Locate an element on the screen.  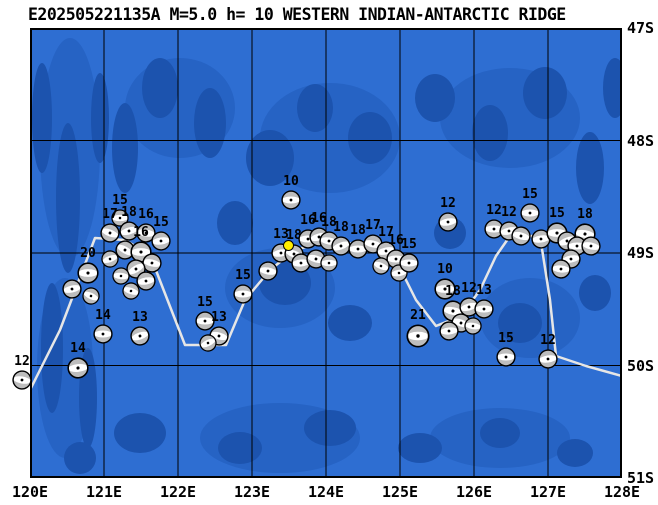
lon-label: 128E is located at coordinates (622, 492).